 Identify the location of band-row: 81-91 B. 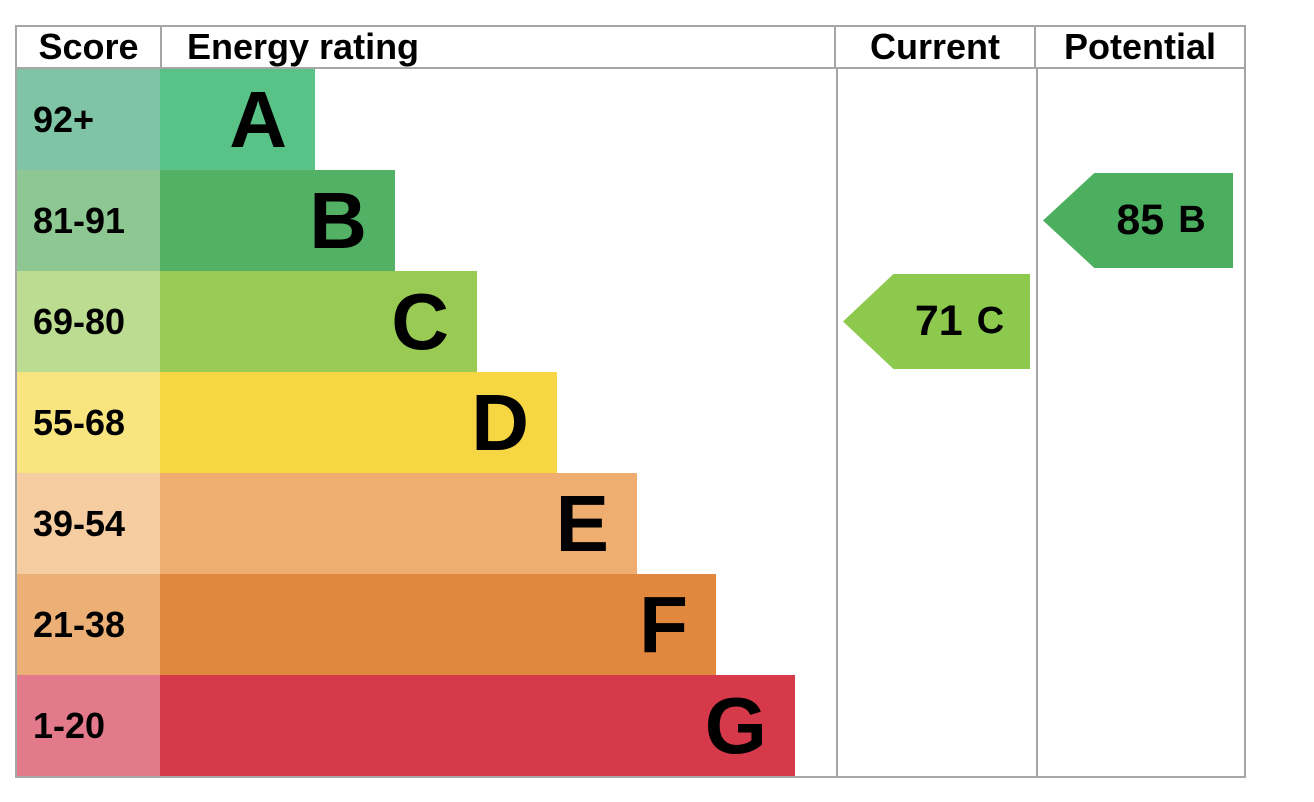
(630, 220).